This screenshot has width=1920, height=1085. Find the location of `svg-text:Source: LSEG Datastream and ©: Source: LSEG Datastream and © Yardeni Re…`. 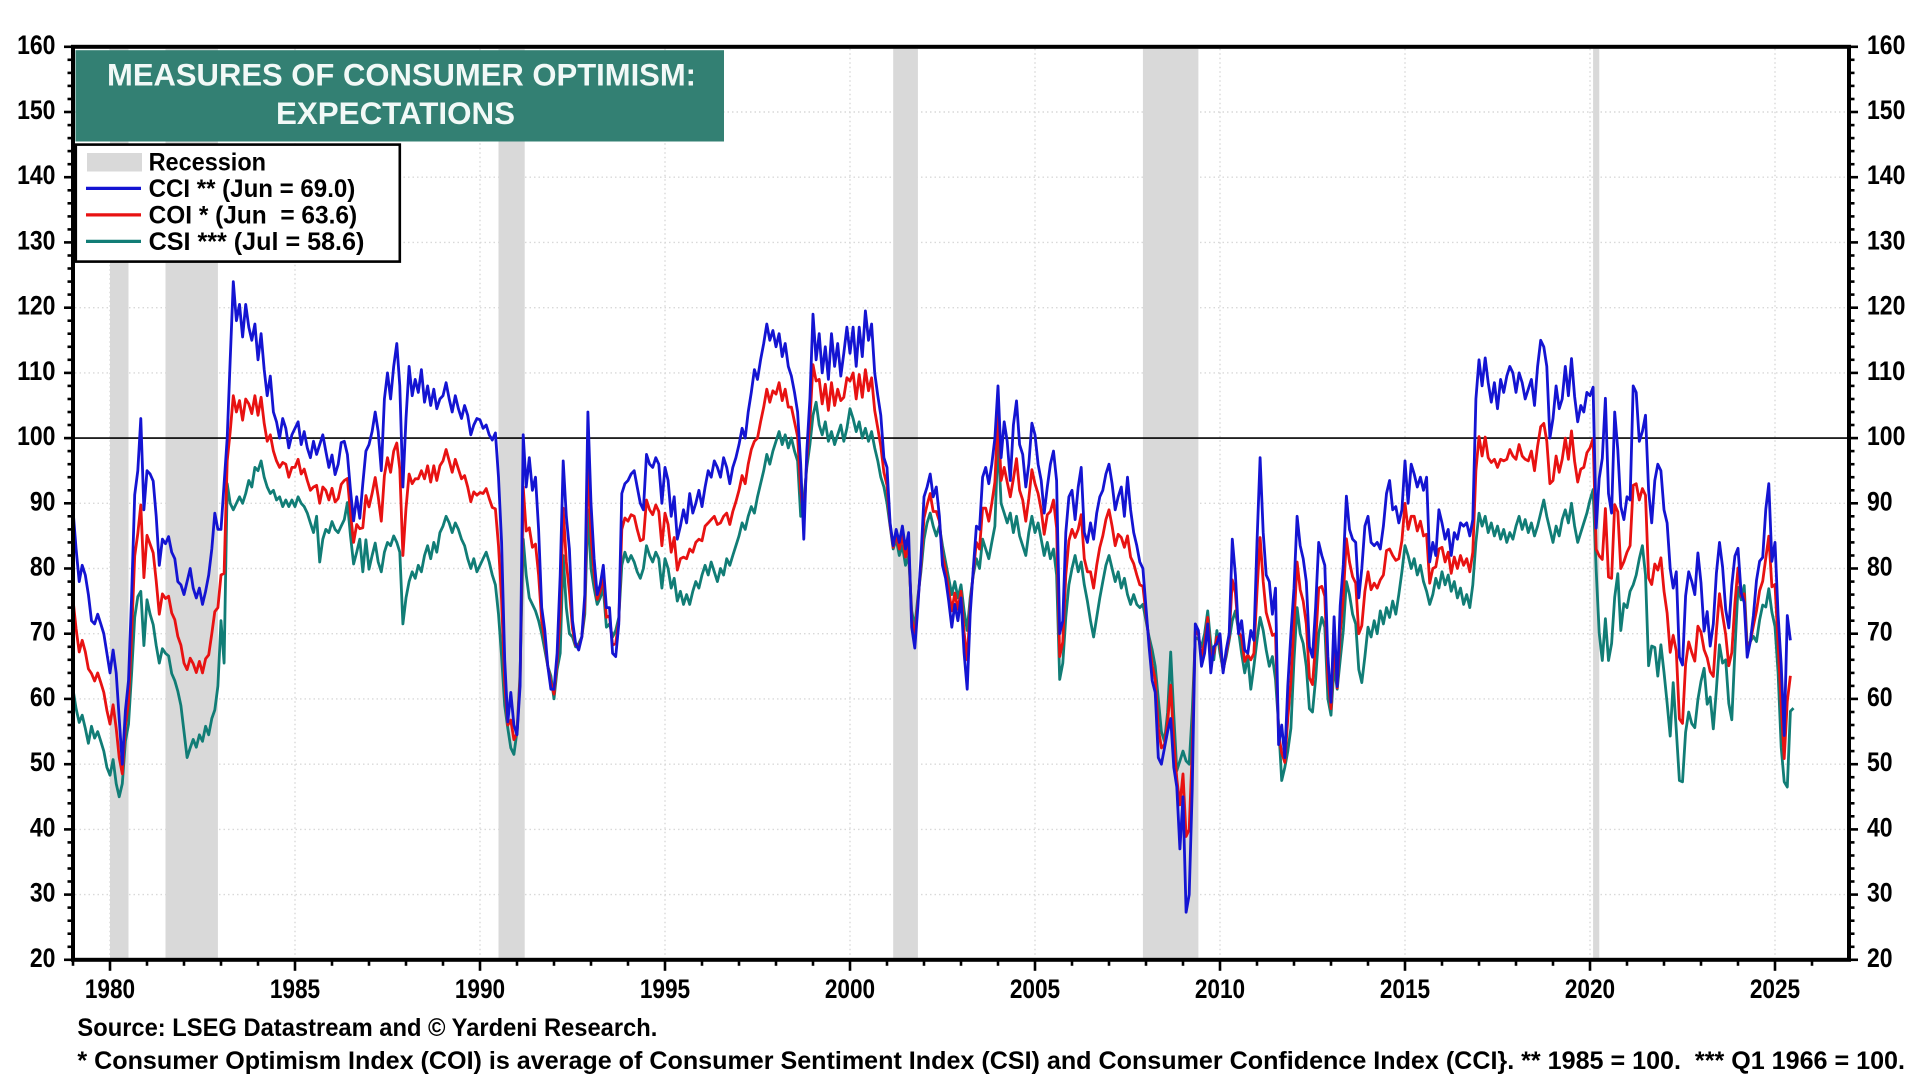

svg-text:Source: LSEG Datastream and ©: Source: LSEG Datastream and © Yardeni Re… is located at coordinates (367, 1028).